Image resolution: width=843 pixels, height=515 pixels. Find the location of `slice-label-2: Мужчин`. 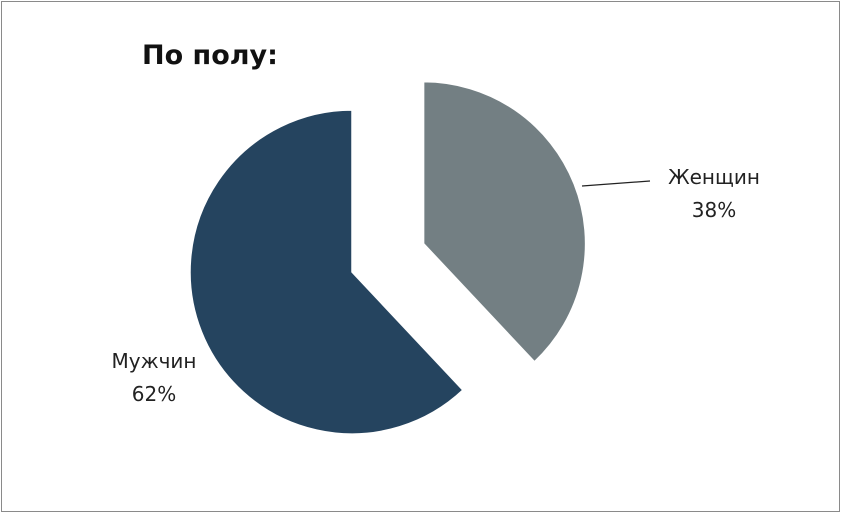

slice-label-2: Мужчин is located at coordinates (154, 361).